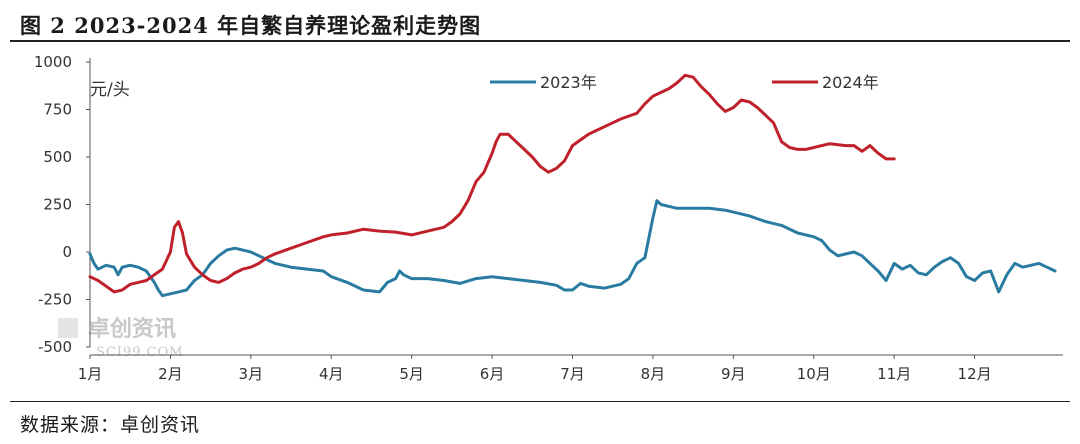 Image resolution: width=1080 pixels, height=444 pixels. Describe the element at coordinates (55, 300) in the screenshot. I see `y-tick-label: -250` at that location.